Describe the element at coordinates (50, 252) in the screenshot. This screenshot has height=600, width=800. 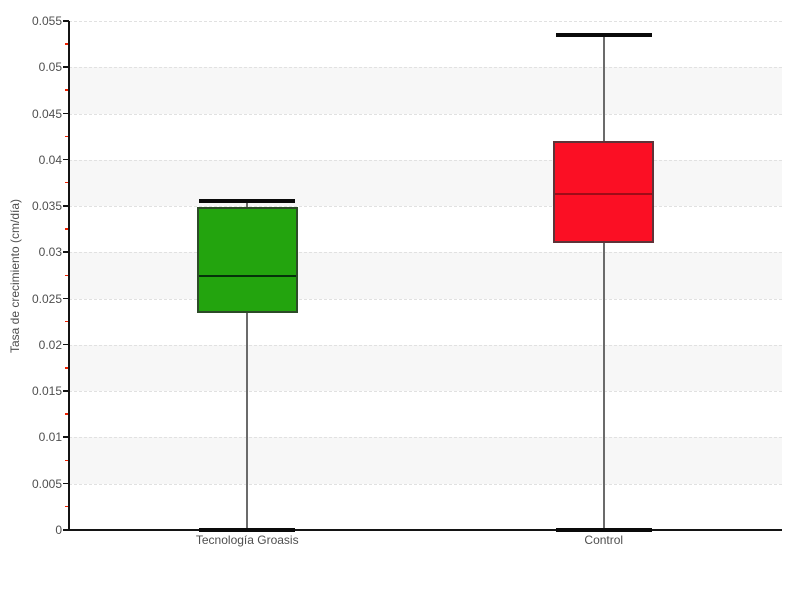
I see `y-tick-label: 0.03` at that location.